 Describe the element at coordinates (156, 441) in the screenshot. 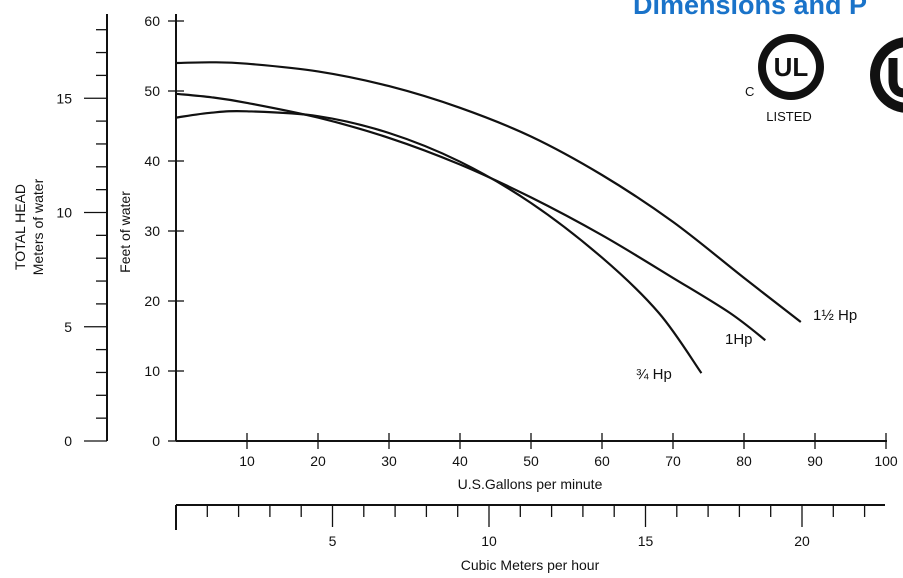

I see `feet-tick-label: 0` at that location.